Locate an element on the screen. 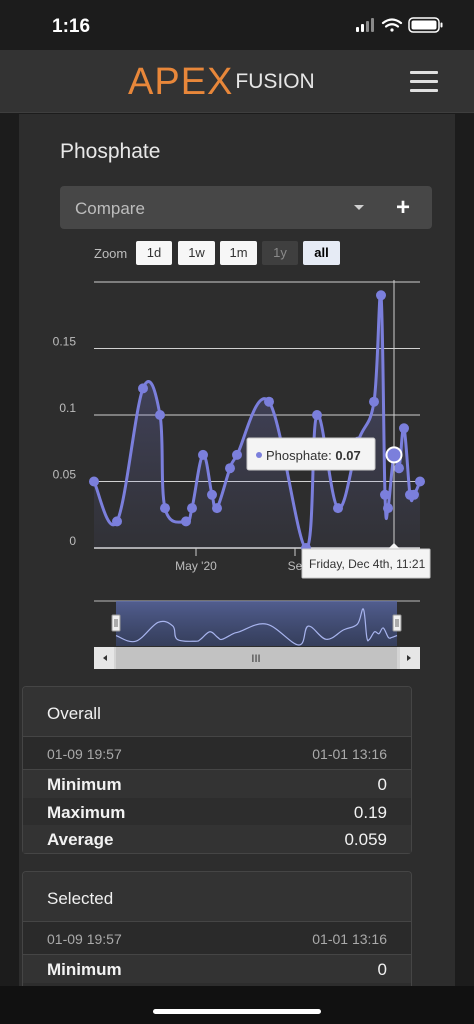  scroll-grip: III is located at coordinates (255, 659).